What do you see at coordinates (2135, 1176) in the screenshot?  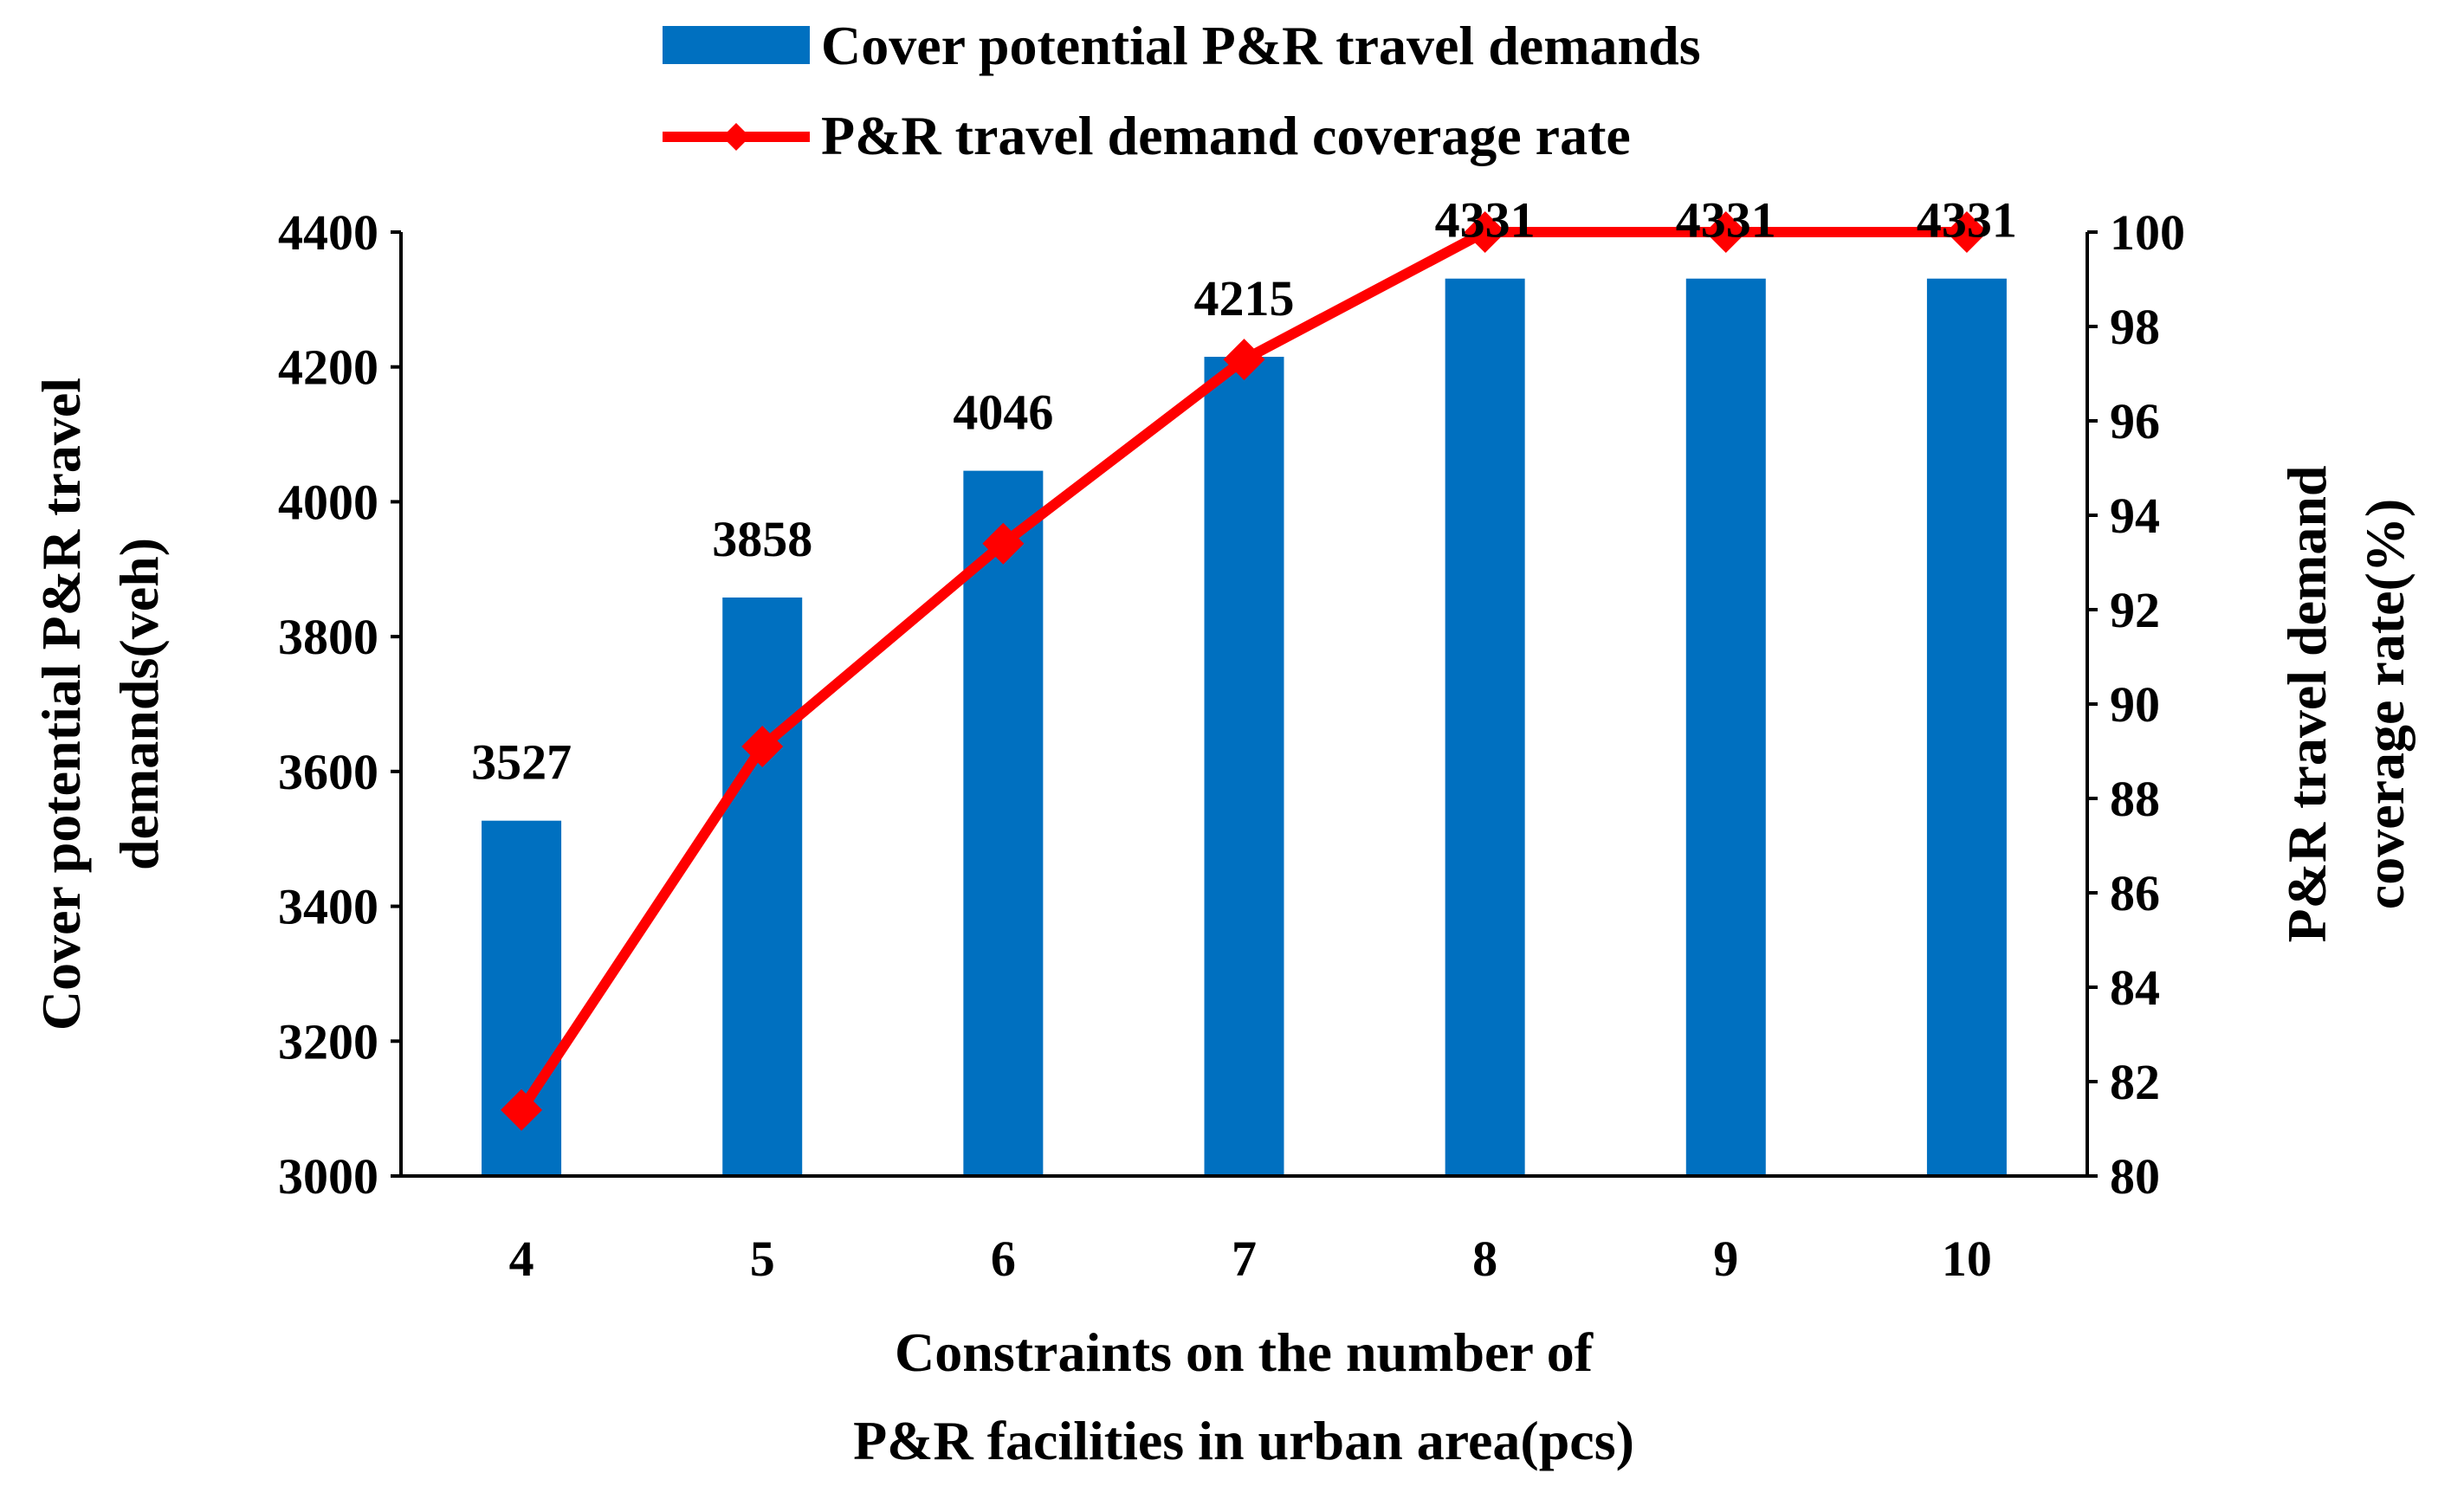 I see `right-tick-label: 80` at bounding box center [2135, 1176].